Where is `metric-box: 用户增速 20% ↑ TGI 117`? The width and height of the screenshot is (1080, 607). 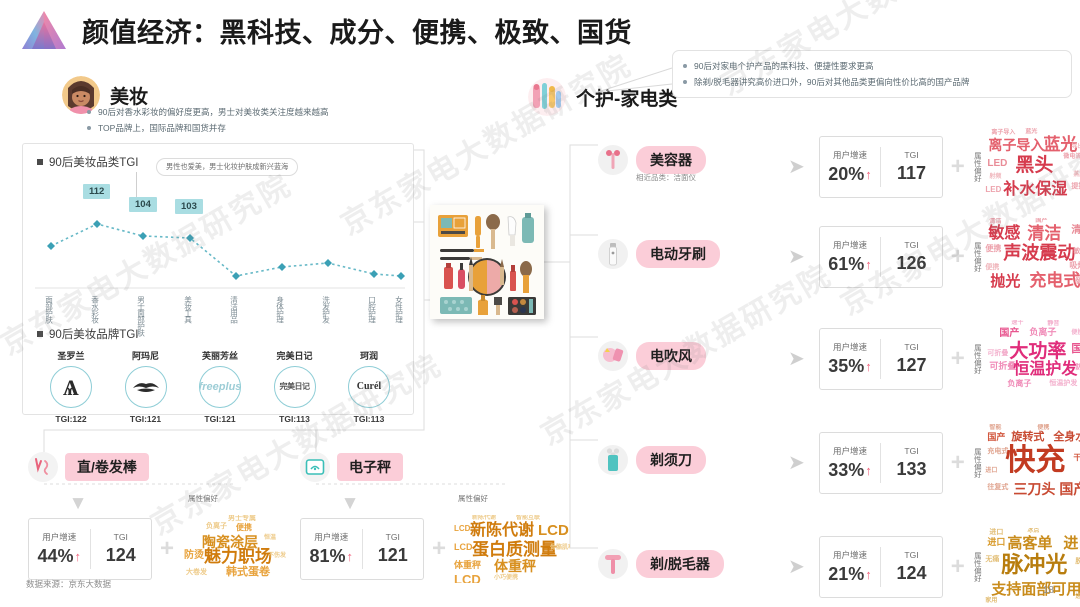
metric-box: 用户增速 20% ↑ TGI 117 is located at coordinates (880, 167).